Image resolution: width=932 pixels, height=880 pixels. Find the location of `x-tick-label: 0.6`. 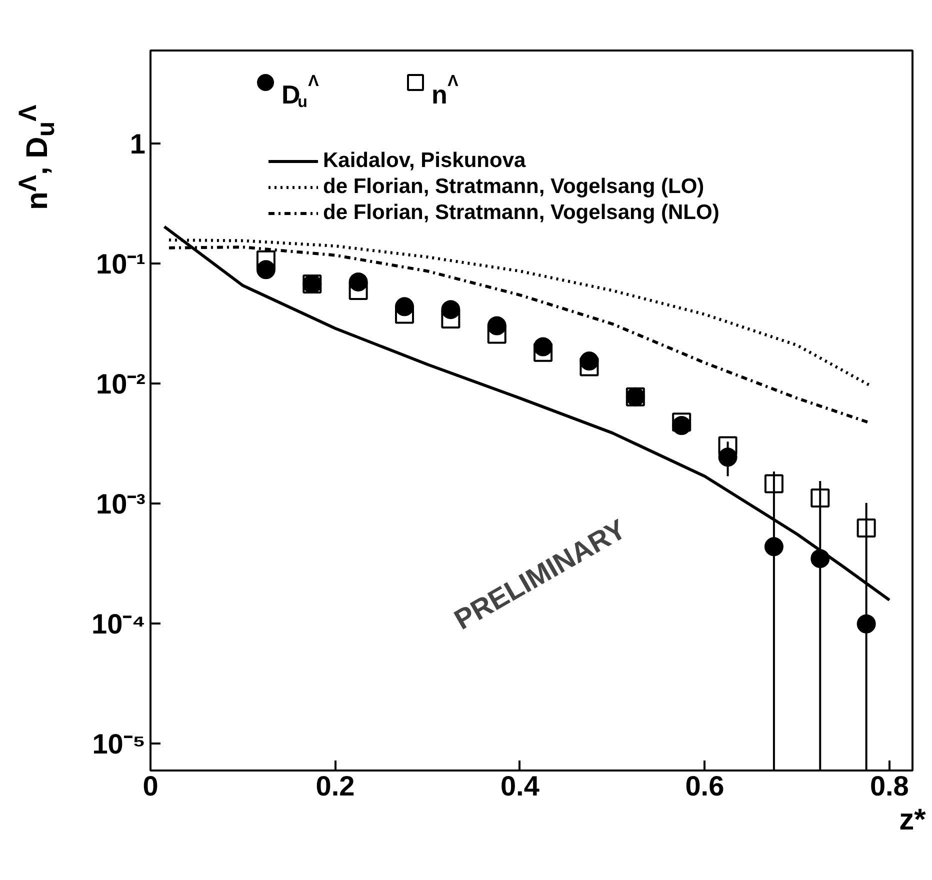

x-tick-label: 0.6 is located at coordinates (704, 786).